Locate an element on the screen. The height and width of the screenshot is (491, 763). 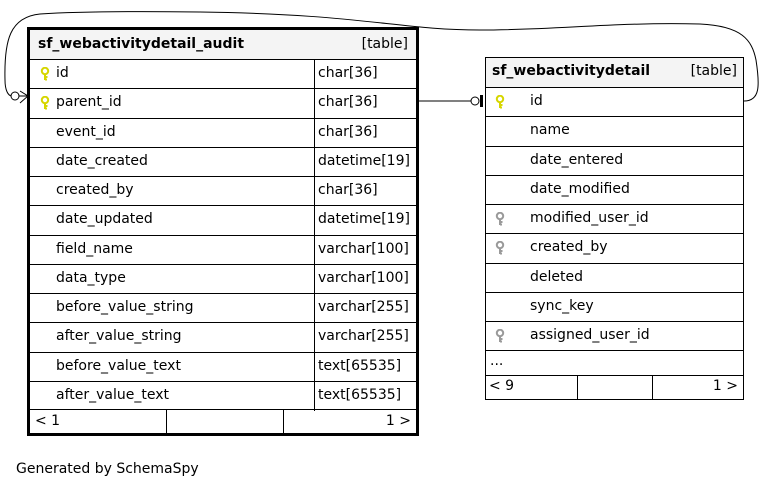
column-row: modified_user_id is located at coordinates (614, 219).